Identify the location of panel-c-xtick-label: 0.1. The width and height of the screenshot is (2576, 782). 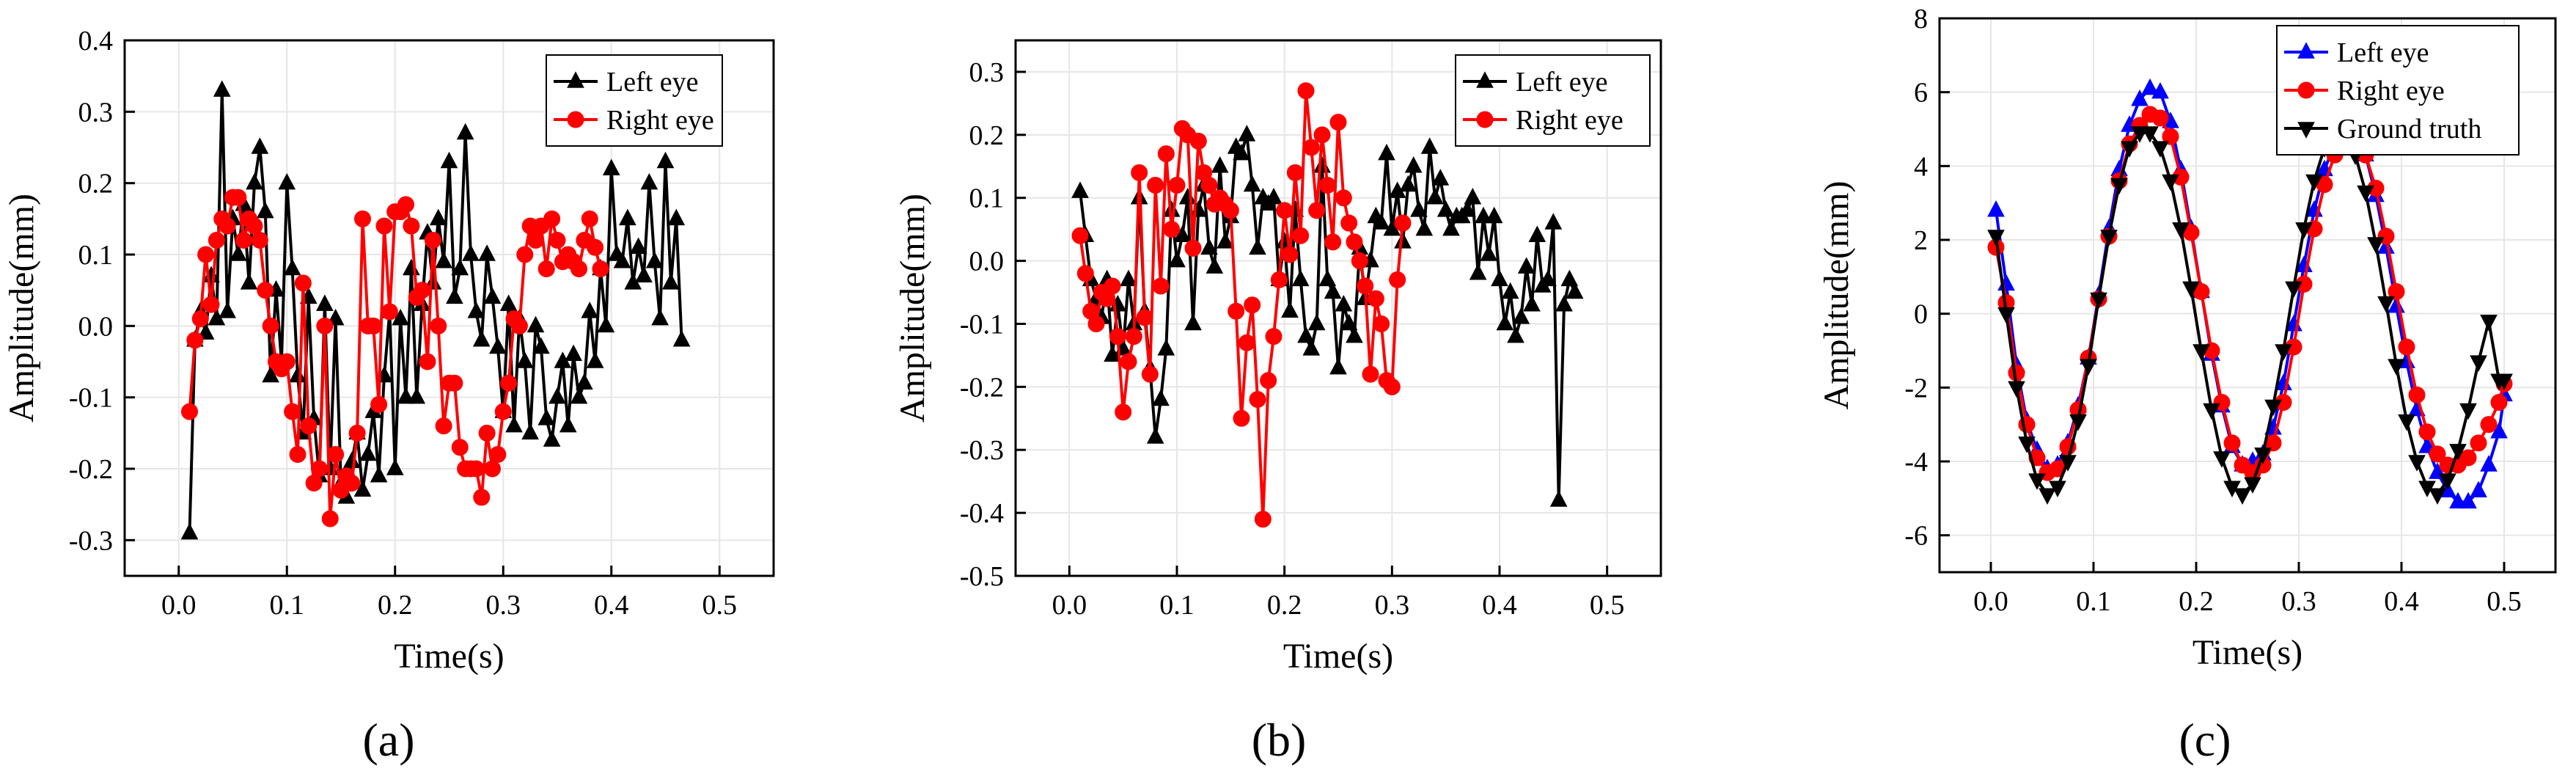
(2094, 601).